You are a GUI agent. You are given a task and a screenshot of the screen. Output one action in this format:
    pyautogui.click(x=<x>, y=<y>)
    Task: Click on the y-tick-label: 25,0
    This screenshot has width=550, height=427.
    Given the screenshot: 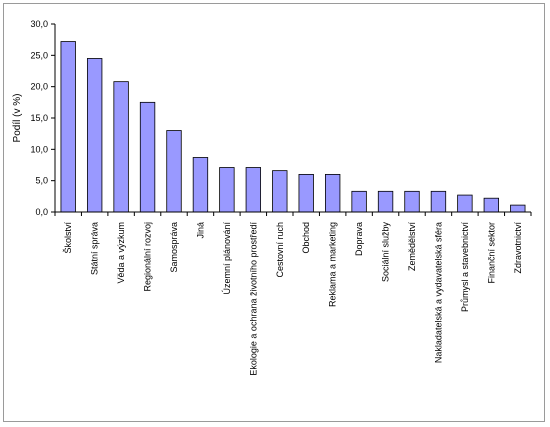 What is the action you would take?
    pyautogui.click(x=39, y=55)
    